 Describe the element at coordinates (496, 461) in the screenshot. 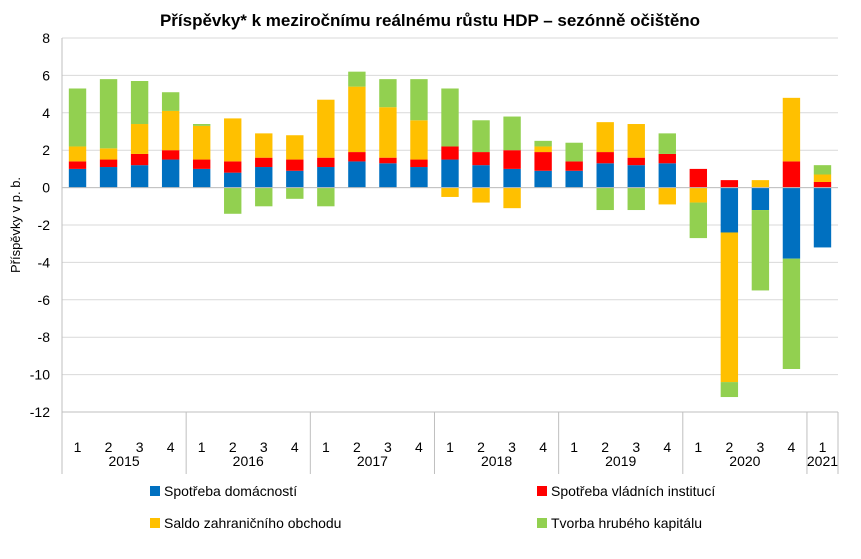

I see `year-label: 2018` at that location.